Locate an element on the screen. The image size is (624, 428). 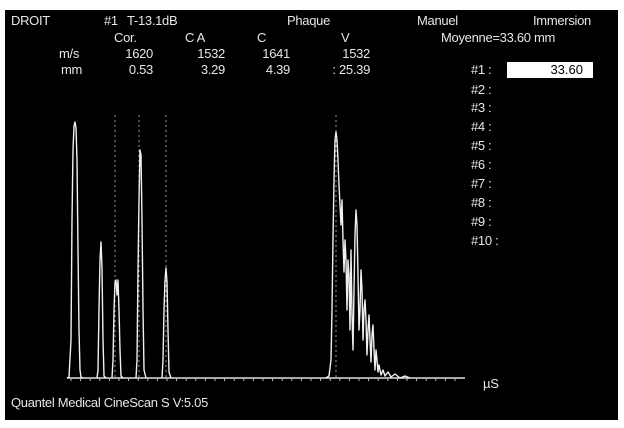
column-header-cor: Cor. is located at coordinates (125, 37).